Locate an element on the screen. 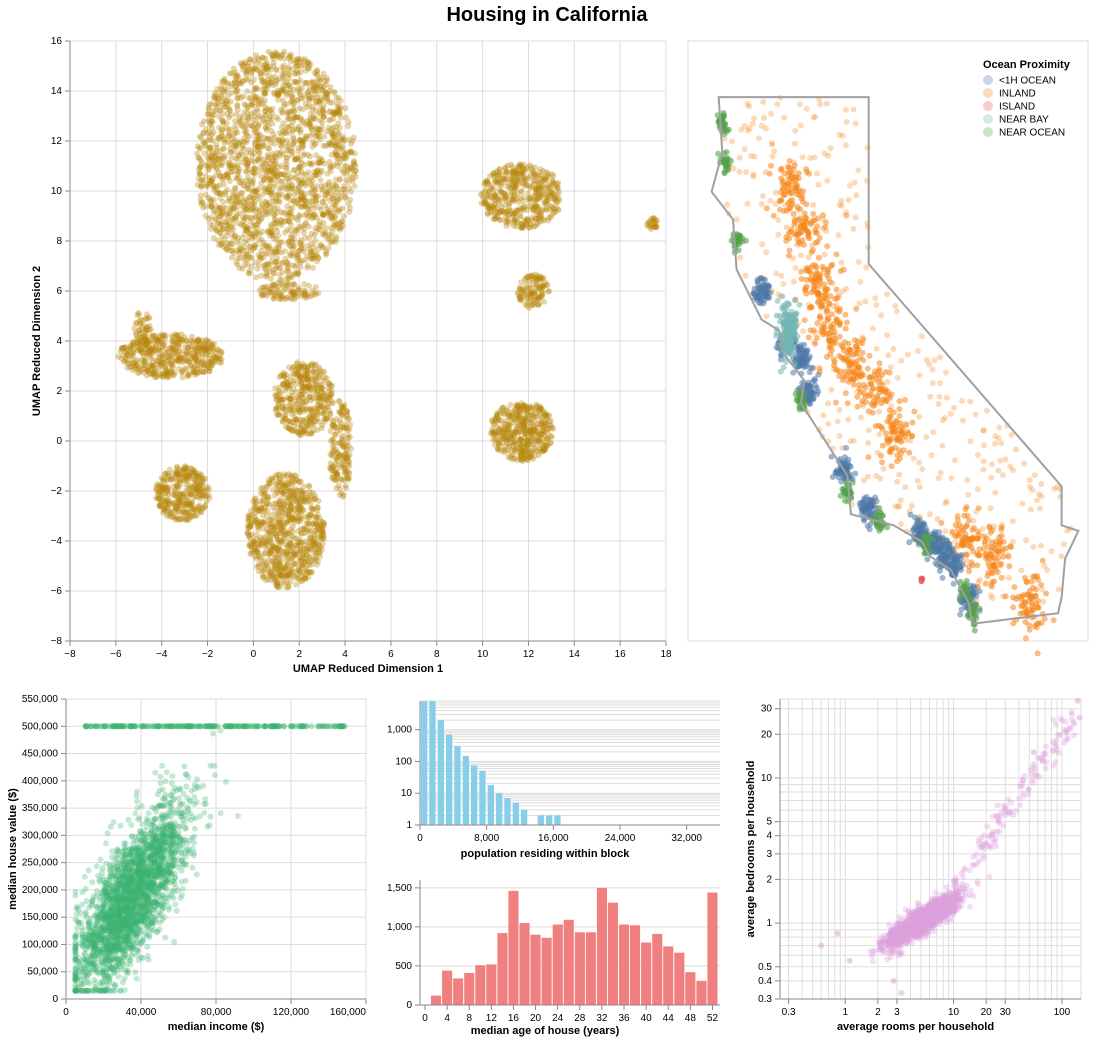 The height and width of the screenshot is (1042, 1094). umap-x-tick-label: −2 is located at coordinates (208, 654).